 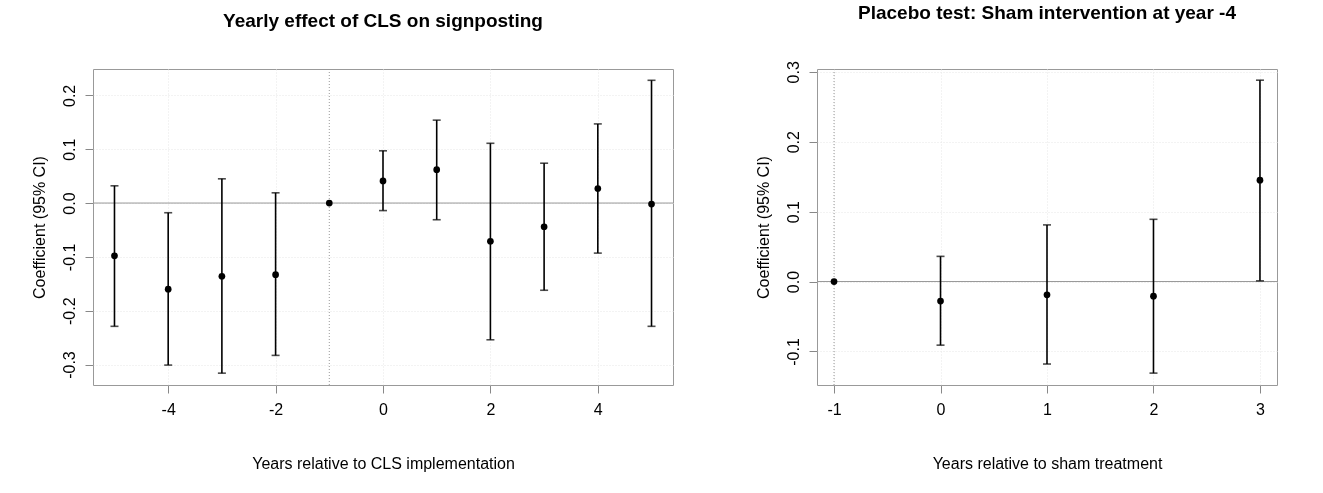 I want to click on chart-title: Placebo test: Sham intervention at year -4, so click(x=1047, y=12).